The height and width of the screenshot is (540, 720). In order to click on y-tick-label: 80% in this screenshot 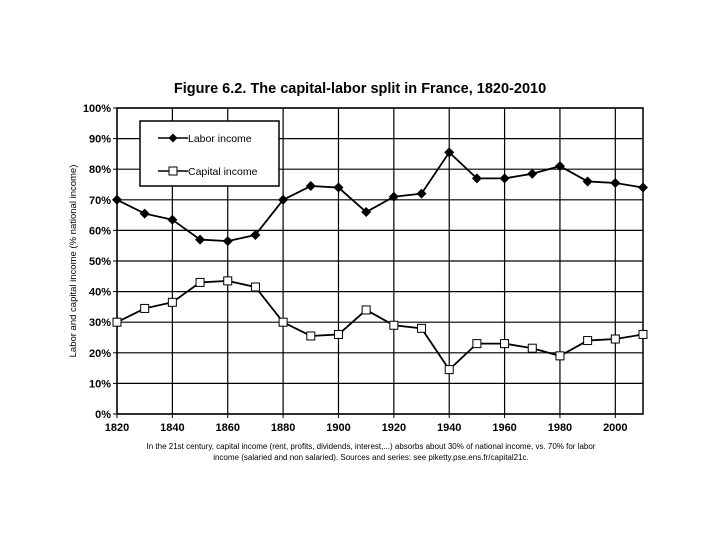, I will do `click(100, 170)`.